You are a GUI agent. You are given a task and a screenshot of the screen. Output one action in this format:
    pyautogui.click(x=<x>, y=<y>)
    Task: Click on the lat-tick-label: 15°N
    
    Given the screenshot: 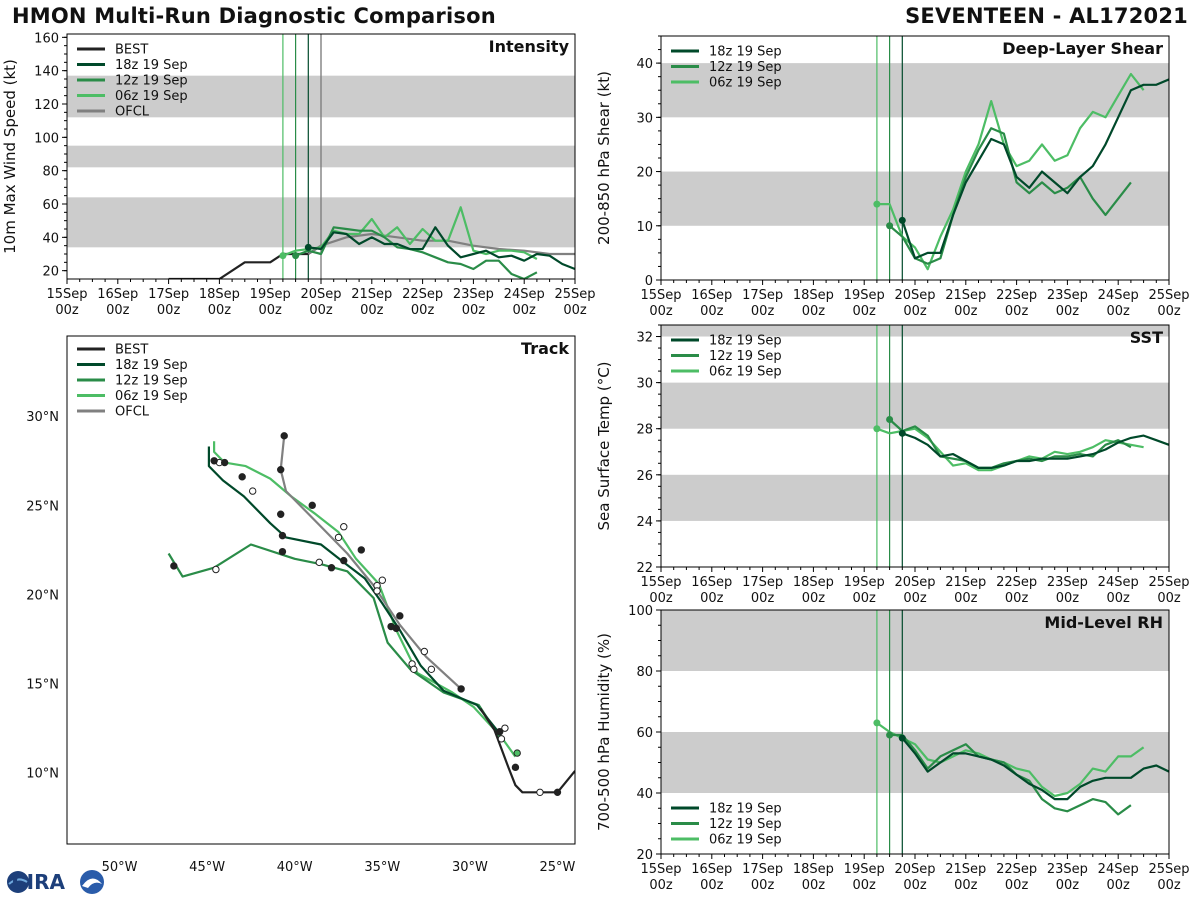 What is the action you would take?
    pyautogui.click(x=42, y=685)
    